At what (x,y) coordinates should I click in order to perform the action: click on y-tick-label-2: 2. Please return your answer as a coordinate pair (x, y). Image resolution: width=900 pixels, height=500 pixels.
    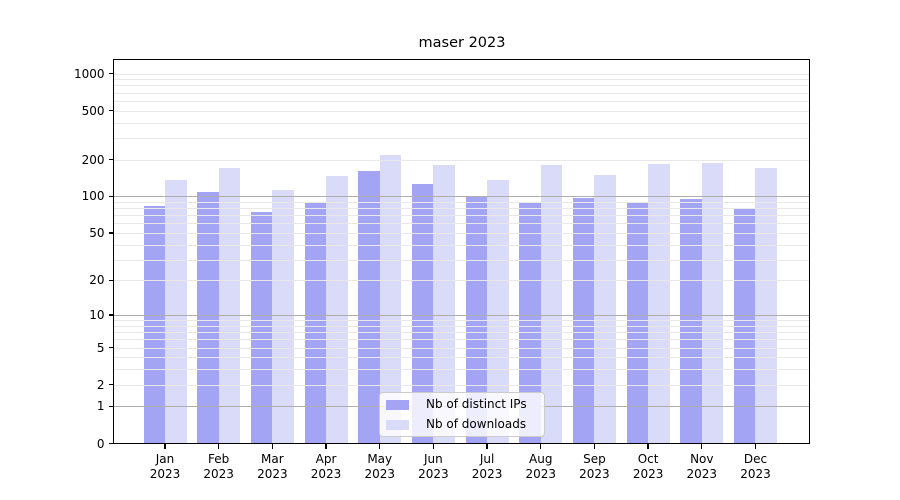
    Looking at the image, I should click on (100, 384).